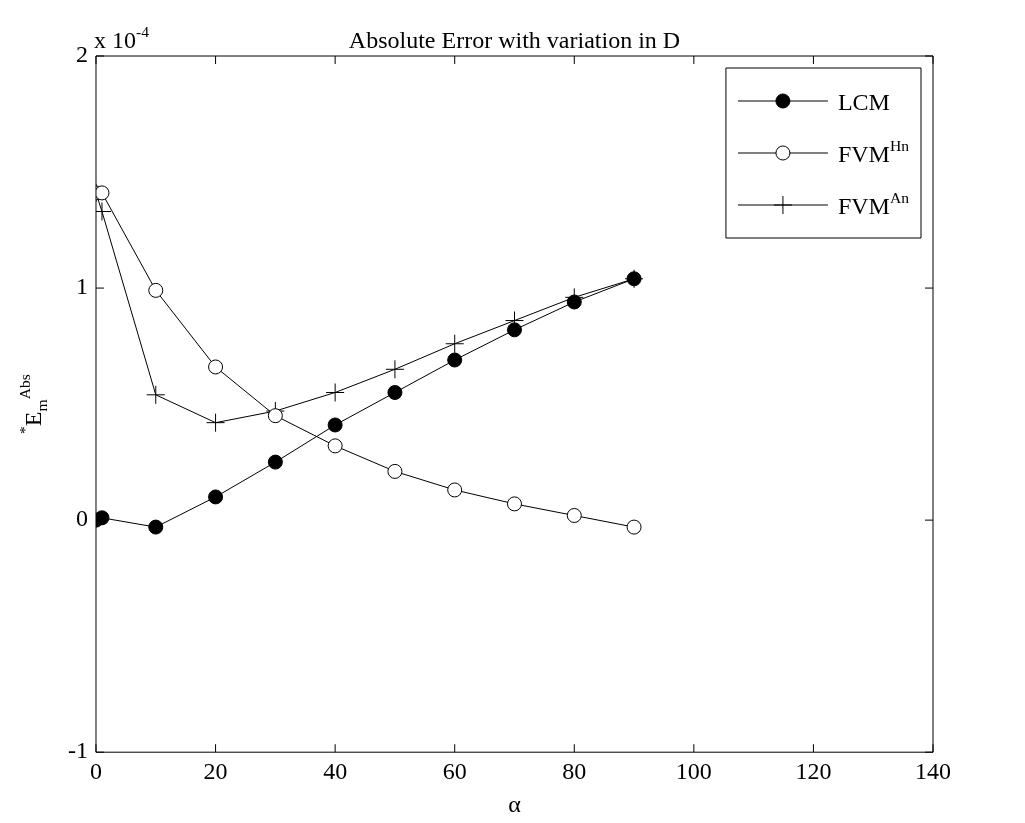  What do you see at coordinates (813, 770) in the screenshot?
I see `x-tick-label: 120` at bounding box center [813, 770].